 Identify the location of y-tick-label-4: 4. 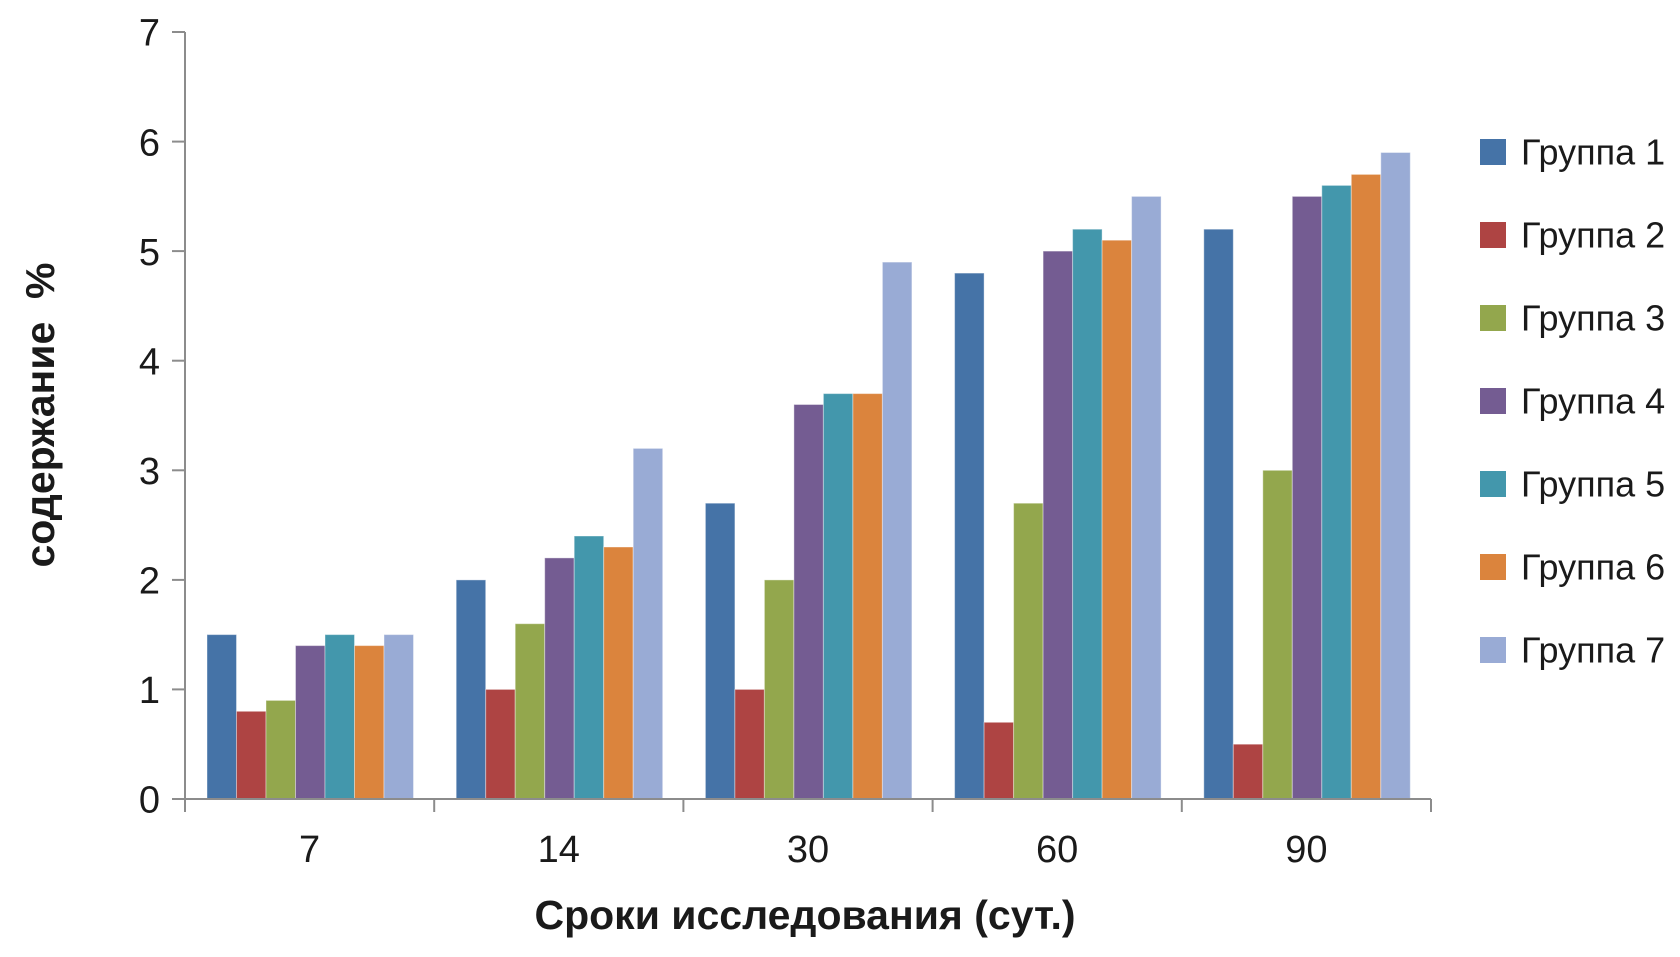
(149, 362).